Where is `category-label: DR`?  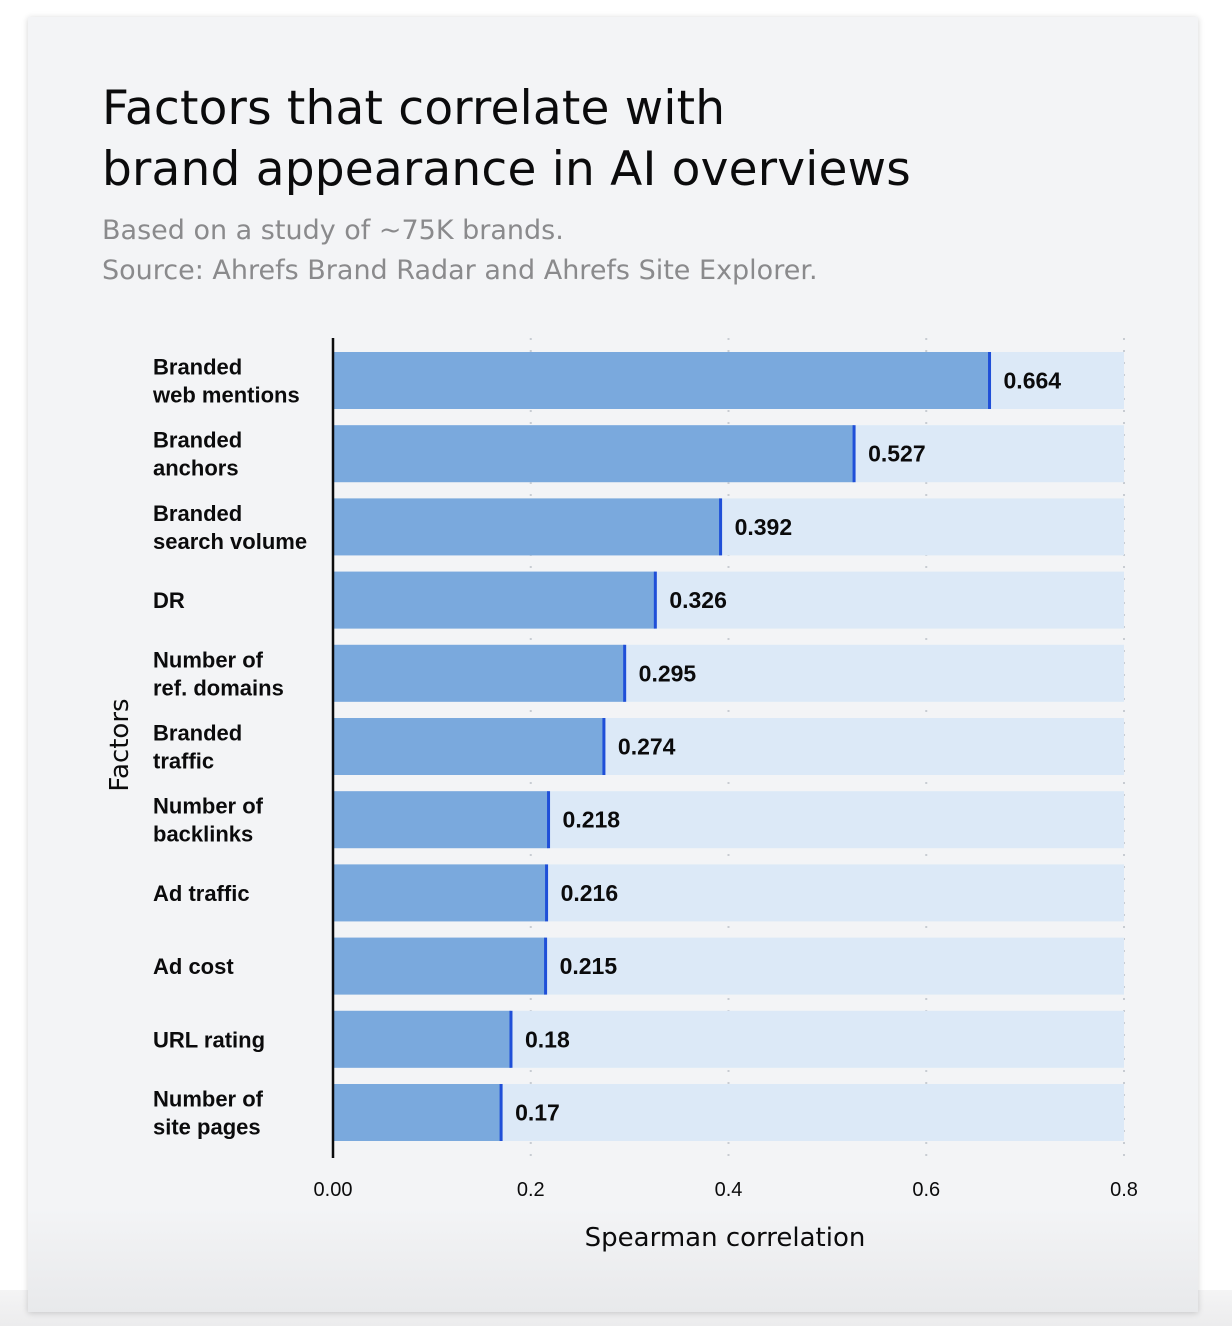 category-label: DR is located at coordinates (169, 600).